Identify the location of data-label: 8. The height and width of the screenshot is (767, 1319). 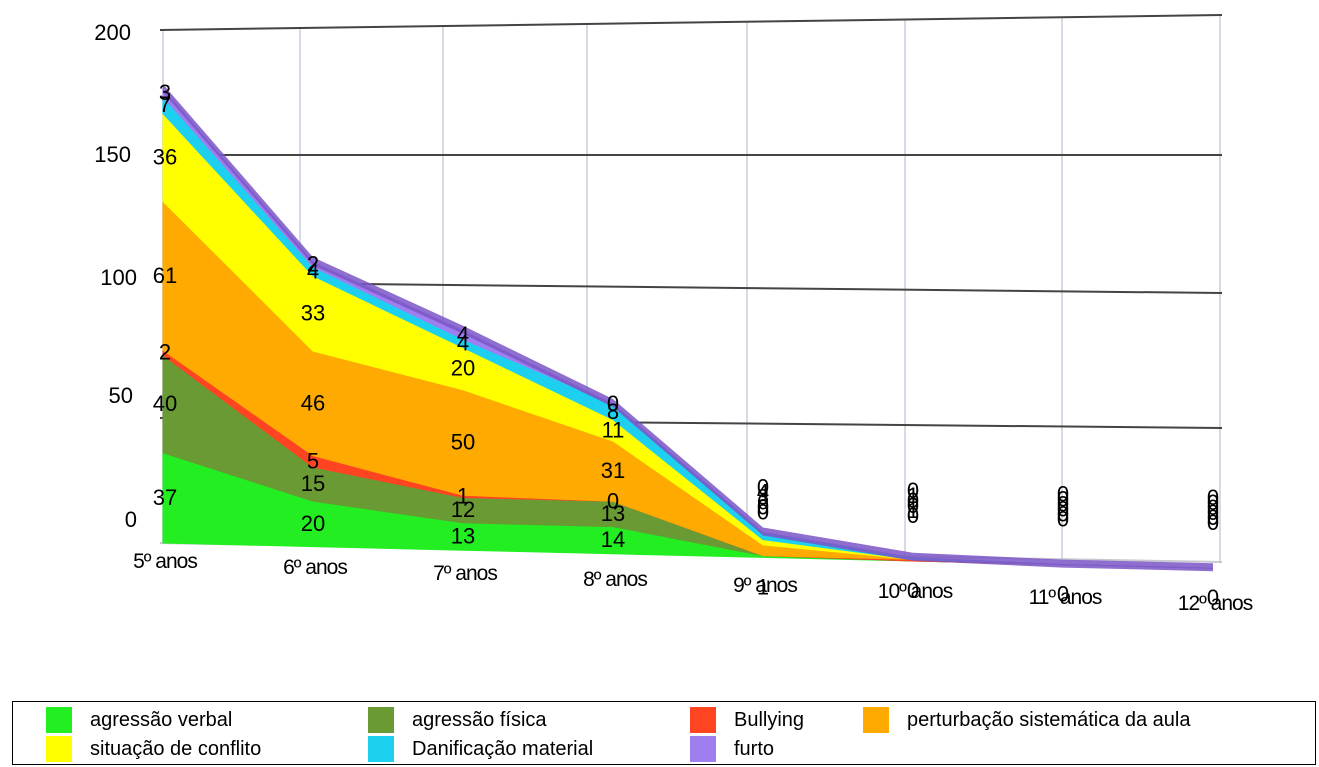
(613, 411).